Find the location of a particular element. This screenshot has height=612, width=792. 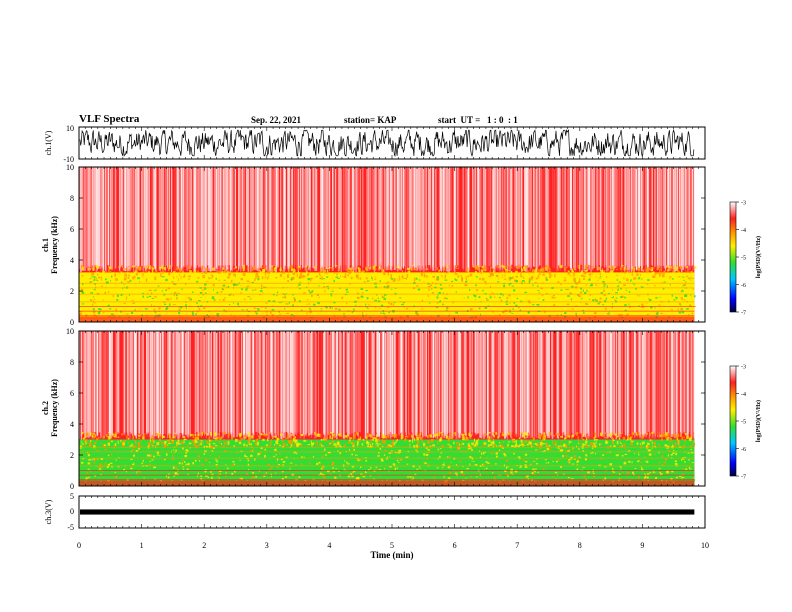

ch3-waveform-band is located at coordinates (387, 512).